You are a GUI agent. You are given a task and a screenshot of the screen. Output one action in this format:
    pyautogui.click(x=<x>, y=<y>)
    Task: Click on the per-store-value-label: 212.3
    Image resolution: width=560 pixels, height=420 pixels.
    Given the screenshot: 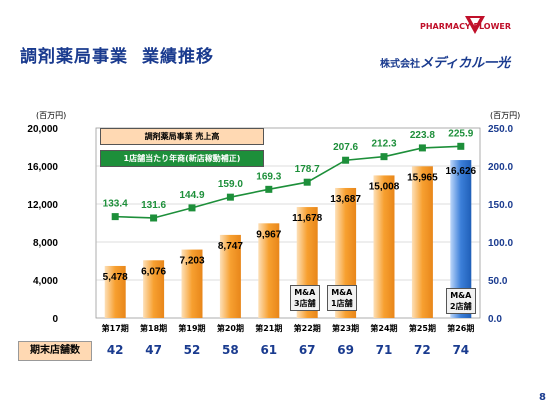 What is the action you would take?
    pyautogui.click(x=383, y=144)
    